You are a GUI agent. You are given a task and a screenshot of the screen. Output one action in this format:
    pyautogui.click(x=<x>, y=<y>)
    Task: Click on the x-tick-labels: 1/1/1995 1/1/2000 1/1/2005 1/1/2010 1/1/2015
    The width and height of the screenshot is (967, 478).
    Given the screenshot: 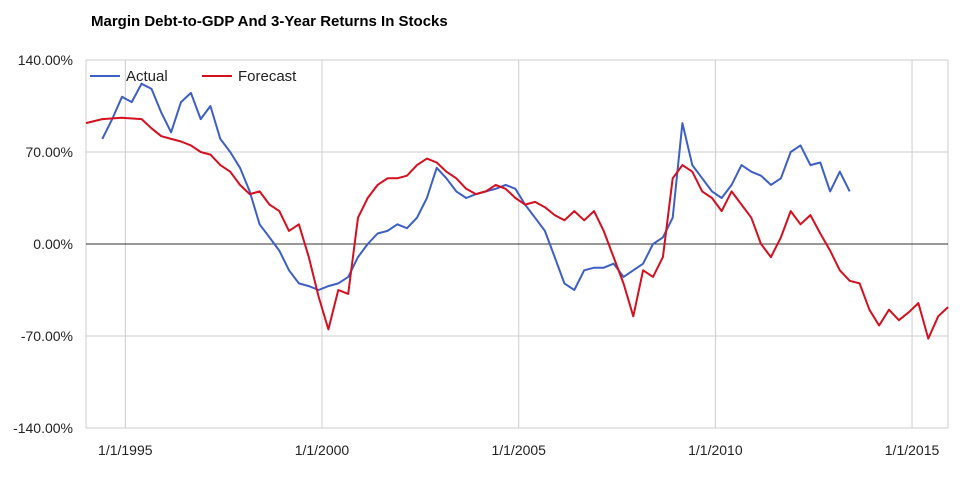 What is the action you would take?
    pyautogui.click(x=518, y=450)
    